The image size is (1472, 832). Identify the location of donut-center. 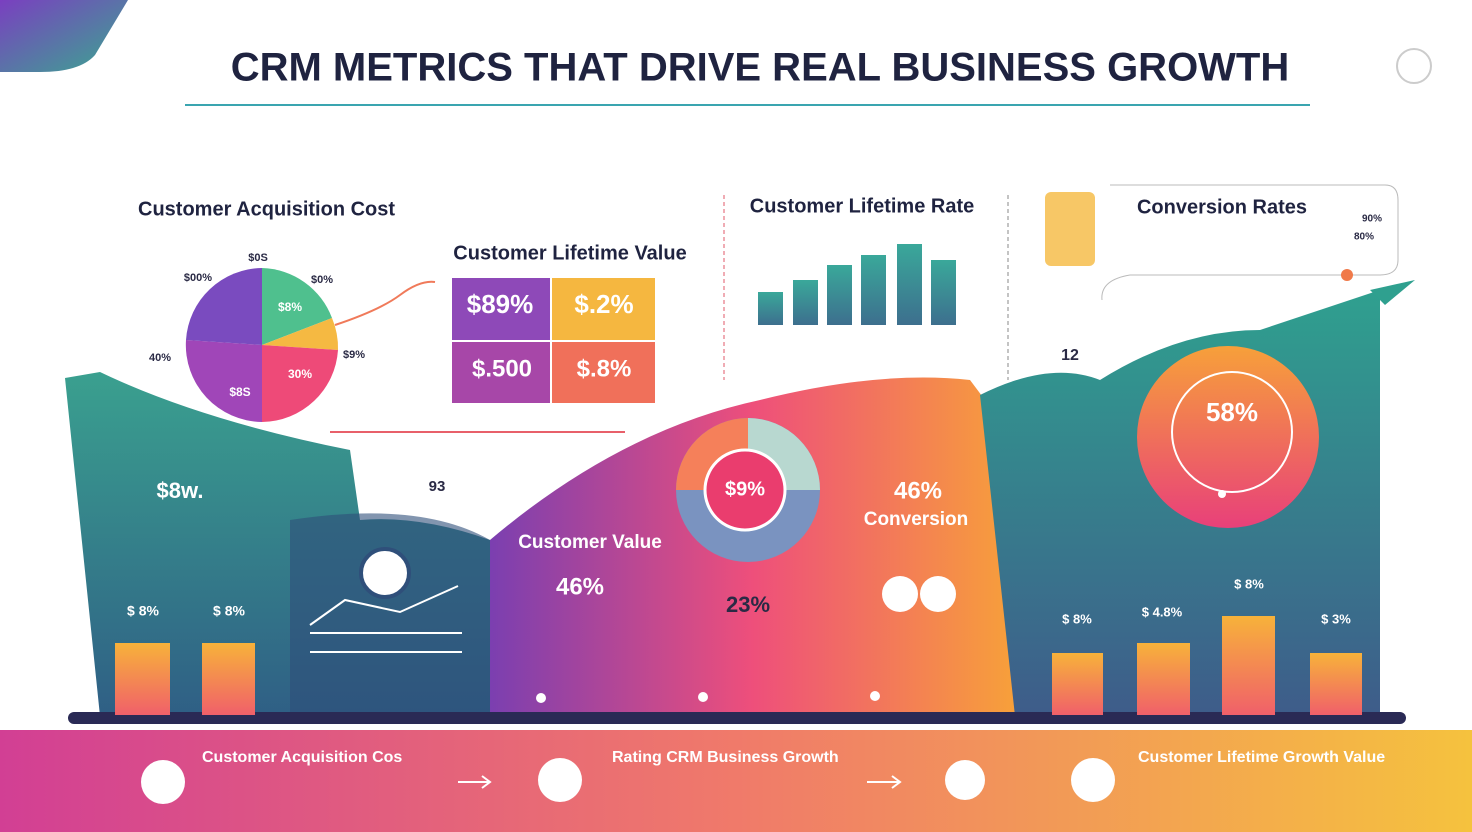
(745, 490).